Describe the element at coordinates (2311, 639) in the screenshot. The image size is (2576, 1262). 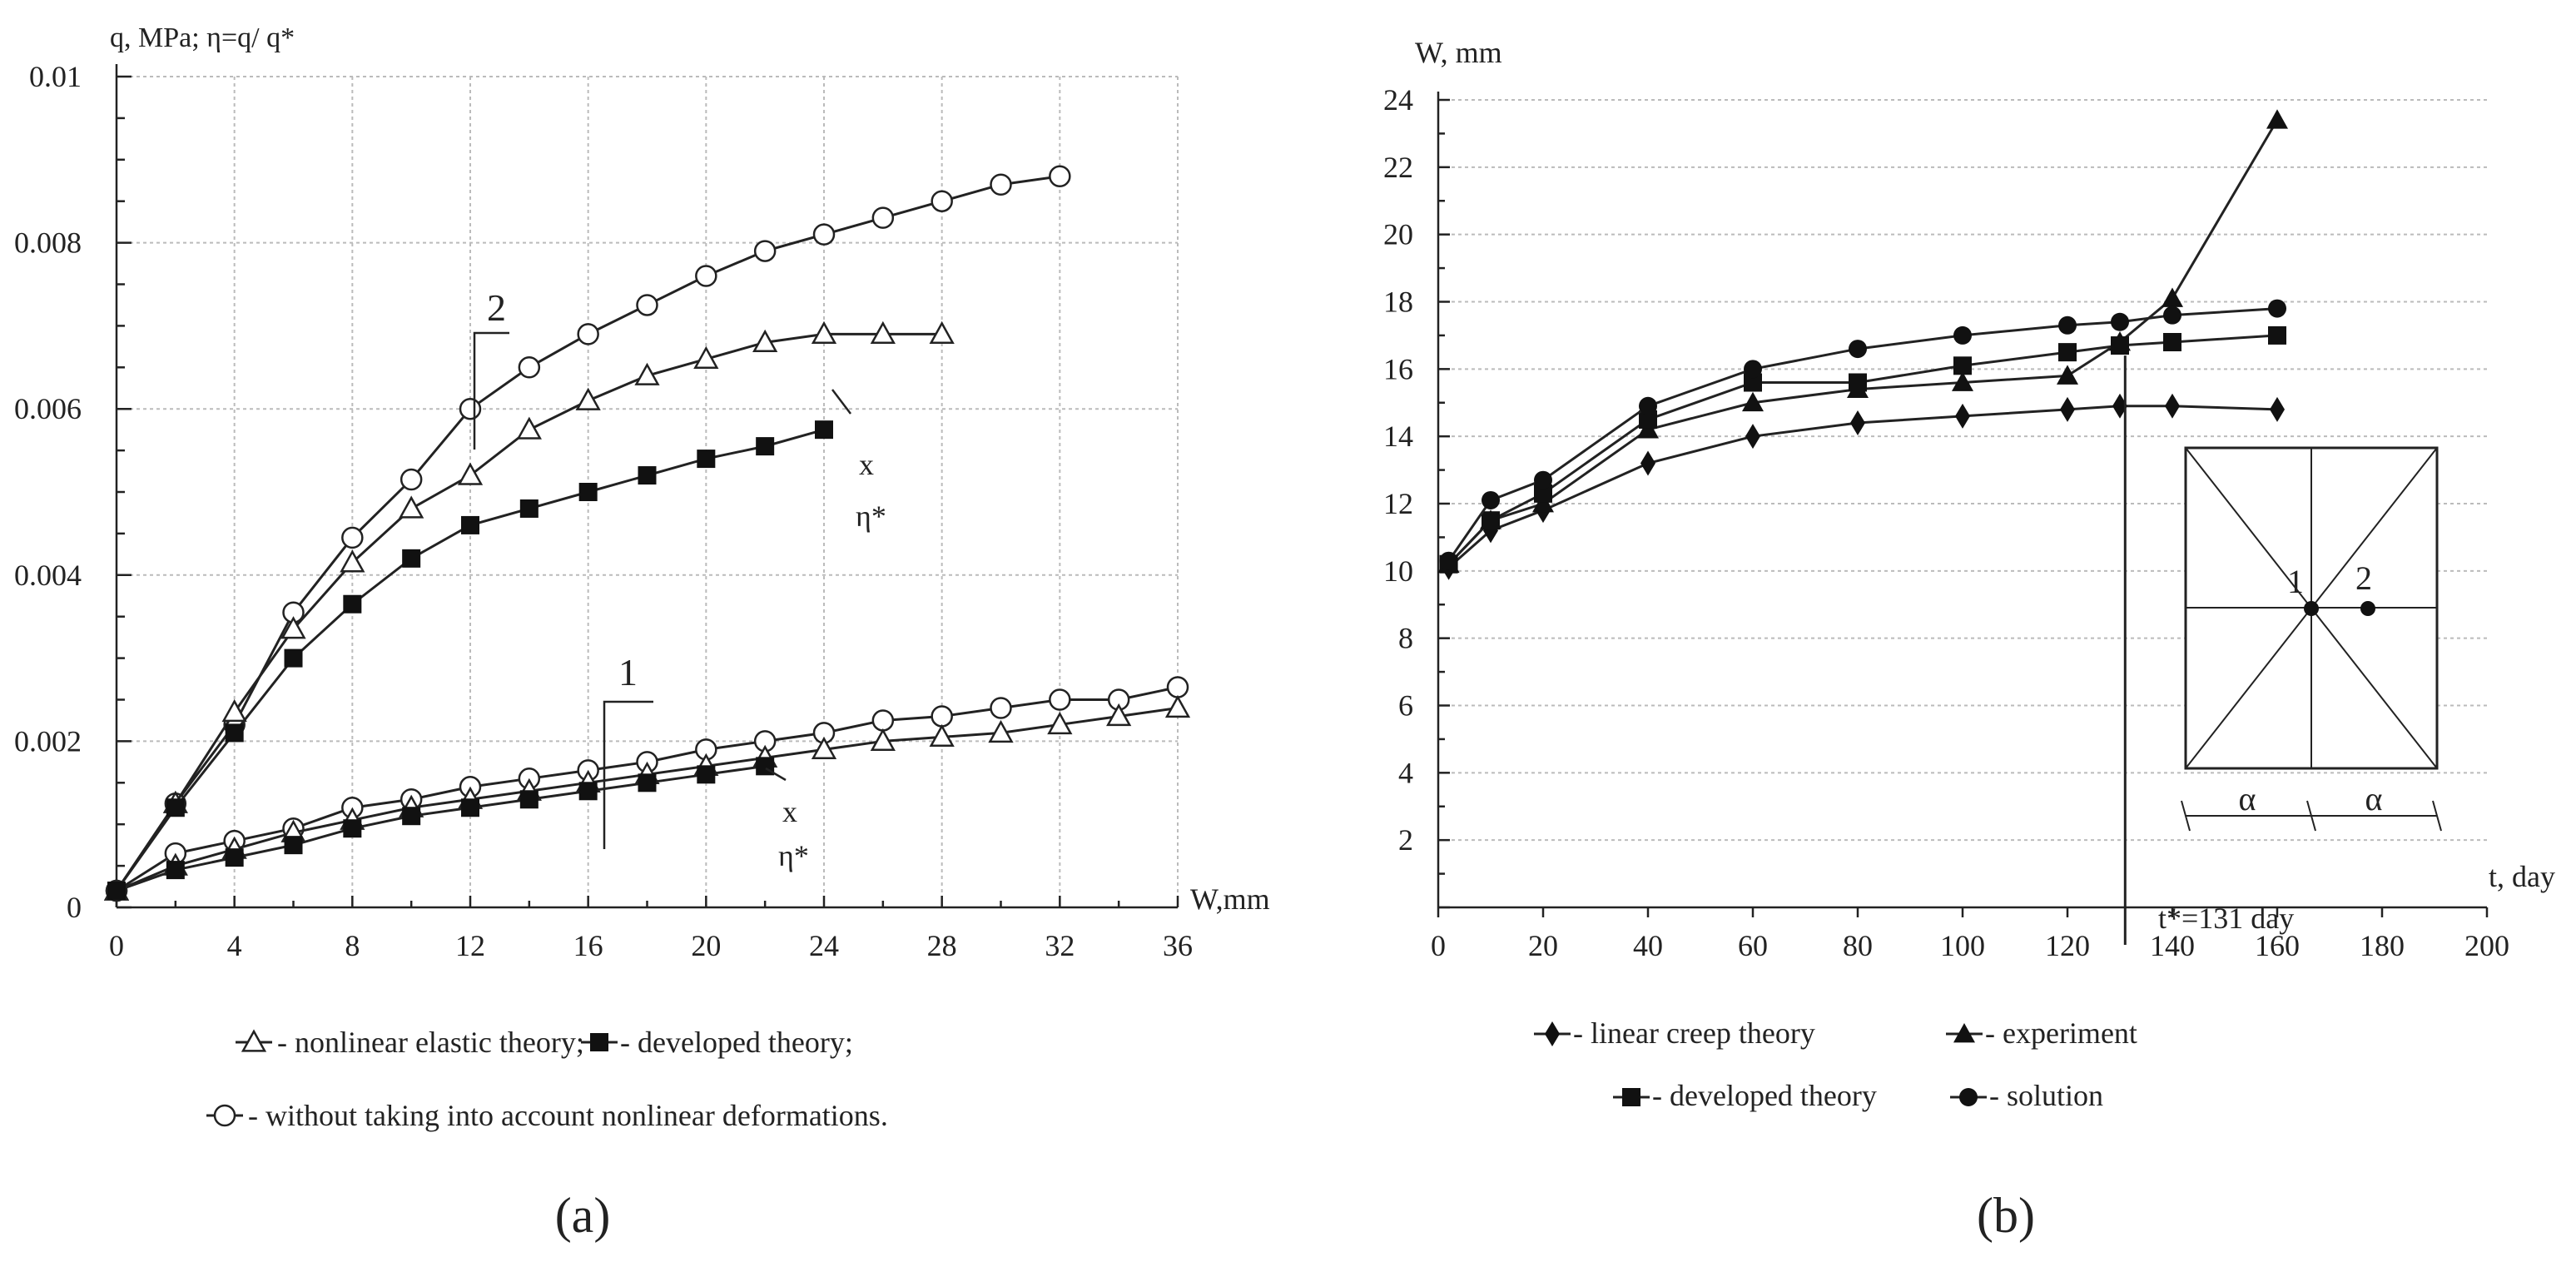
I see `chart-b-plate-inset: 1 2 α α` at that location.